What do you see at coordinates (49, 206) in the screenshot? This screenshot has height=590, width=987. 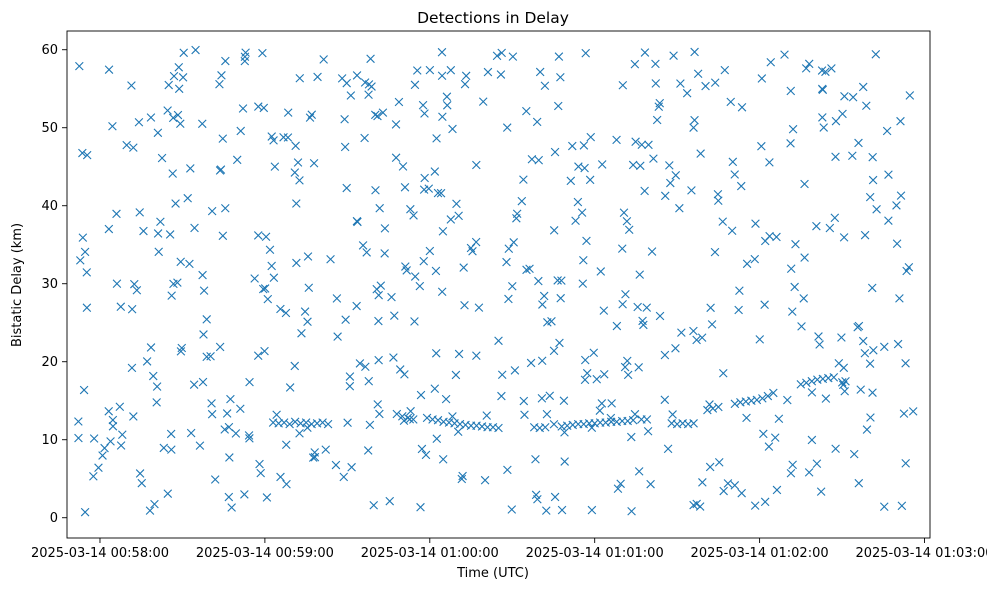 I see `y-tick-label: 40` at bounding box center [49, 206].